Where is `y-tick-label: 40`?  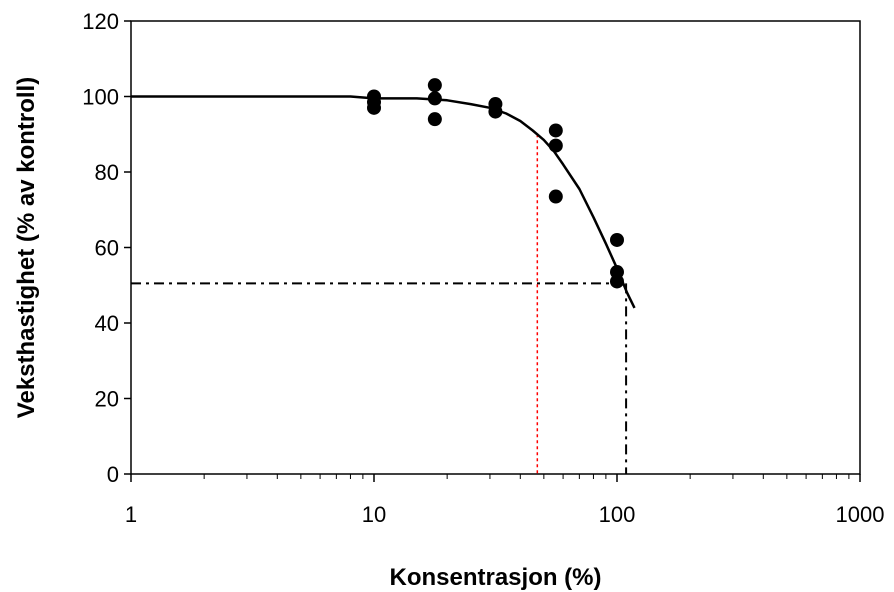 y-tick-label: 40 is located at coordinates (107, 323).